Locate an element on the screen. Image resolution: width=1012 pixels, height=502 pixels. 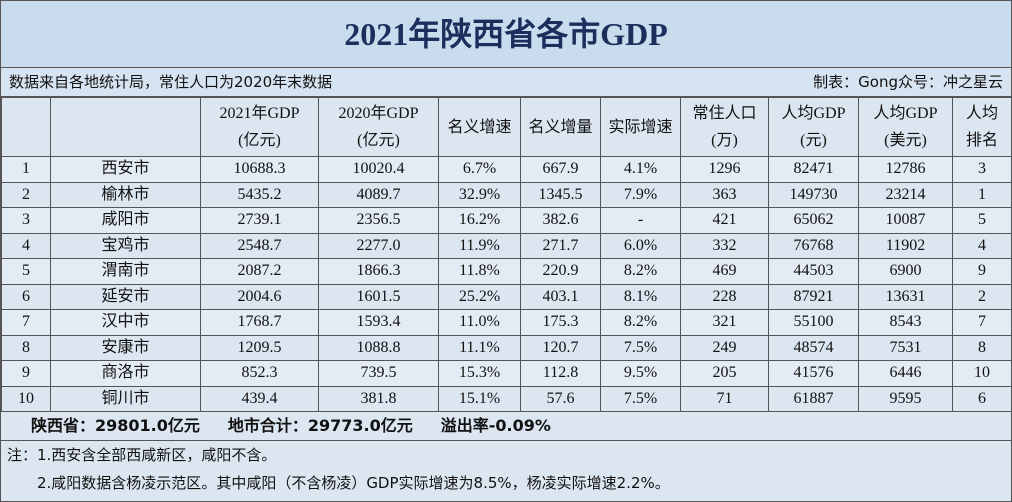
cell: 16.2% is located at coordinates (479, 220).